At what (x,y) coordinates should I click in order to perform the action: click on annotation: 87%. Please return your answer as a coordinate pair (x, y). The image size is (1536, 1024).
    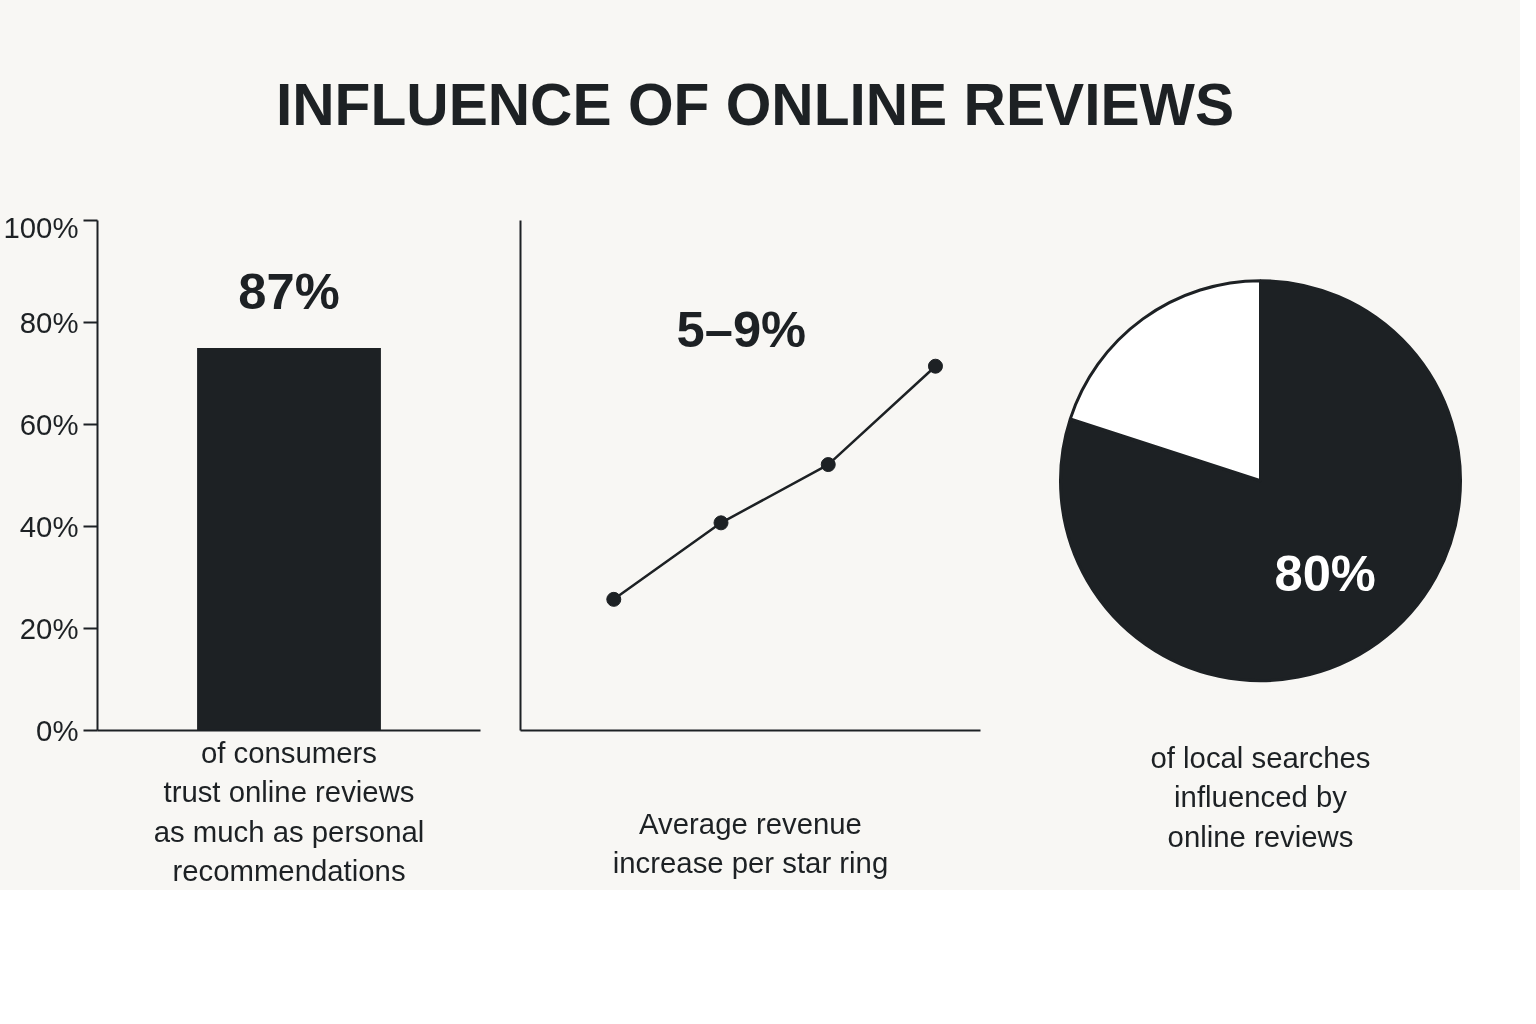
    Looking at the image, I should click on (289, 292).